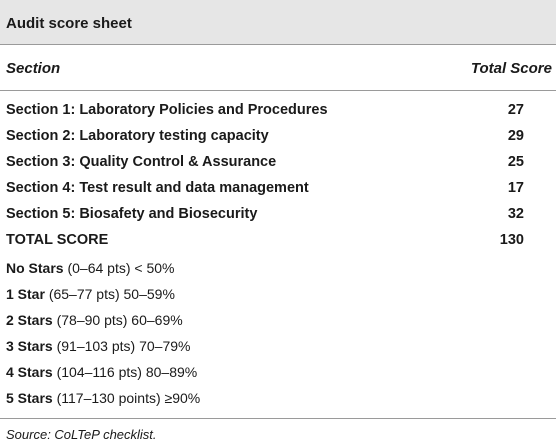 This screenshot has height=447, width=556. What do you see at coordinates (128, 398) in the screenshot?
I see `star-detail: (117–130 points) ≥90%` at bounding box center [128, 398].